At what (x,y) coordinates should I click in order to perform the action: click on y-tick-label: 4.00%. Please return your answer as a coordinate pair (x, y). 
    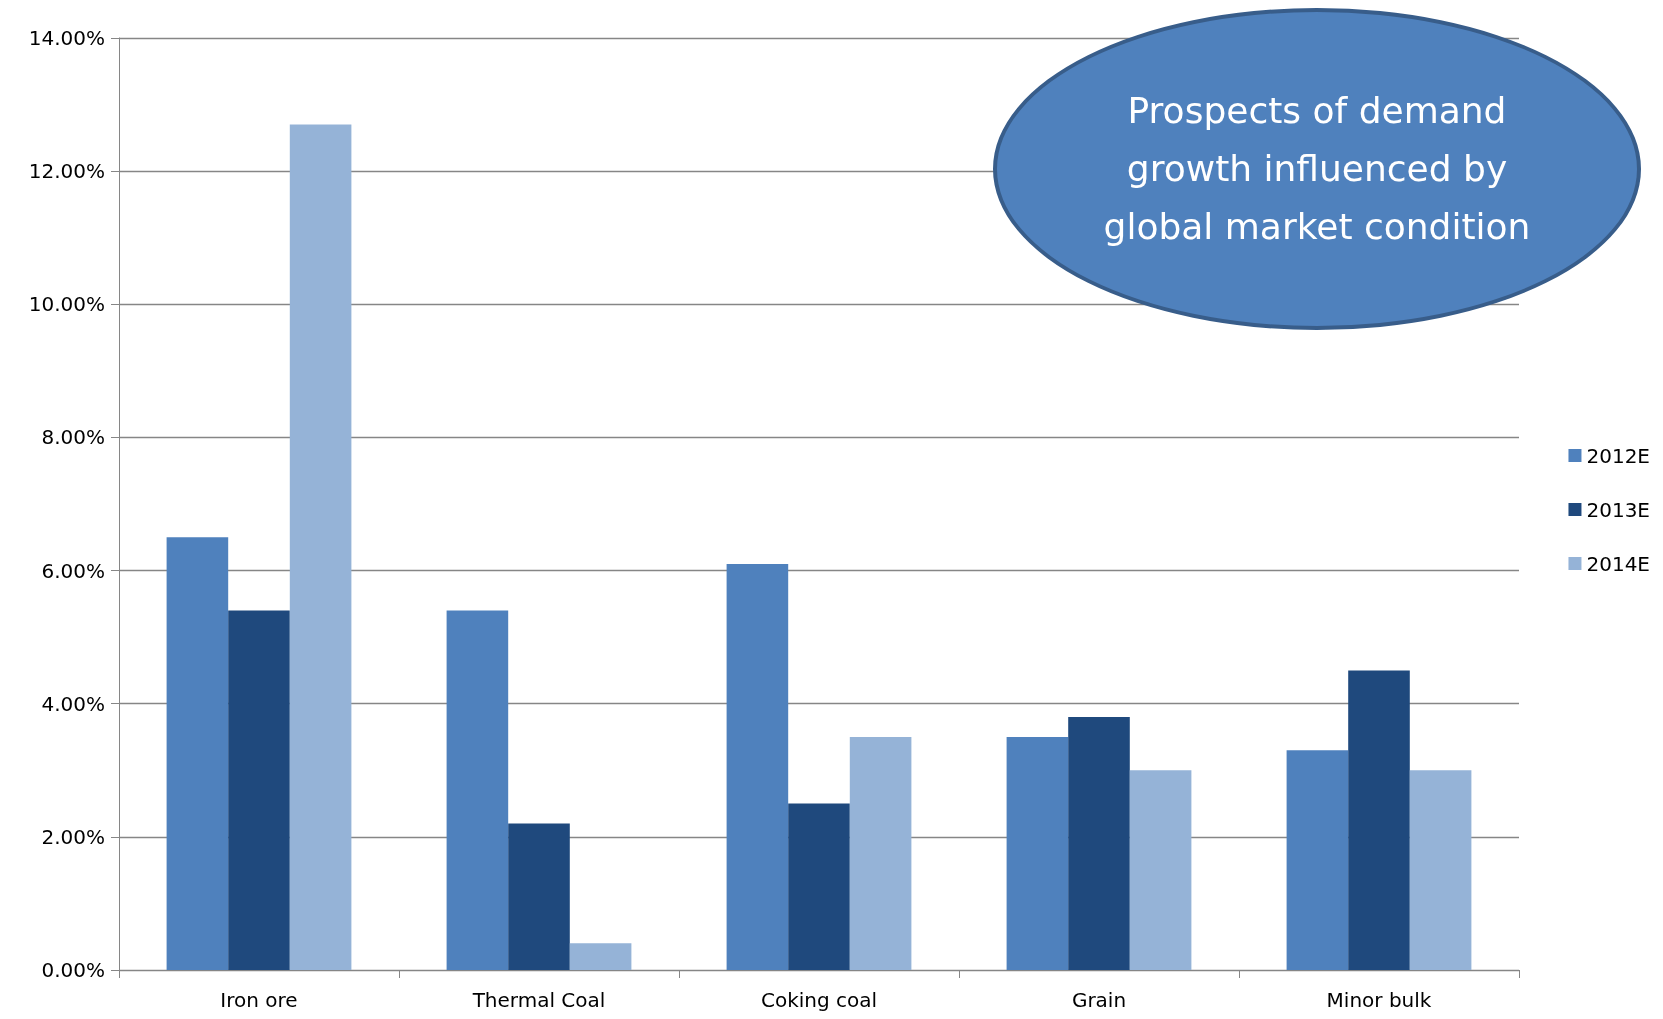
    Looking at the image, I should click on (73, 703).